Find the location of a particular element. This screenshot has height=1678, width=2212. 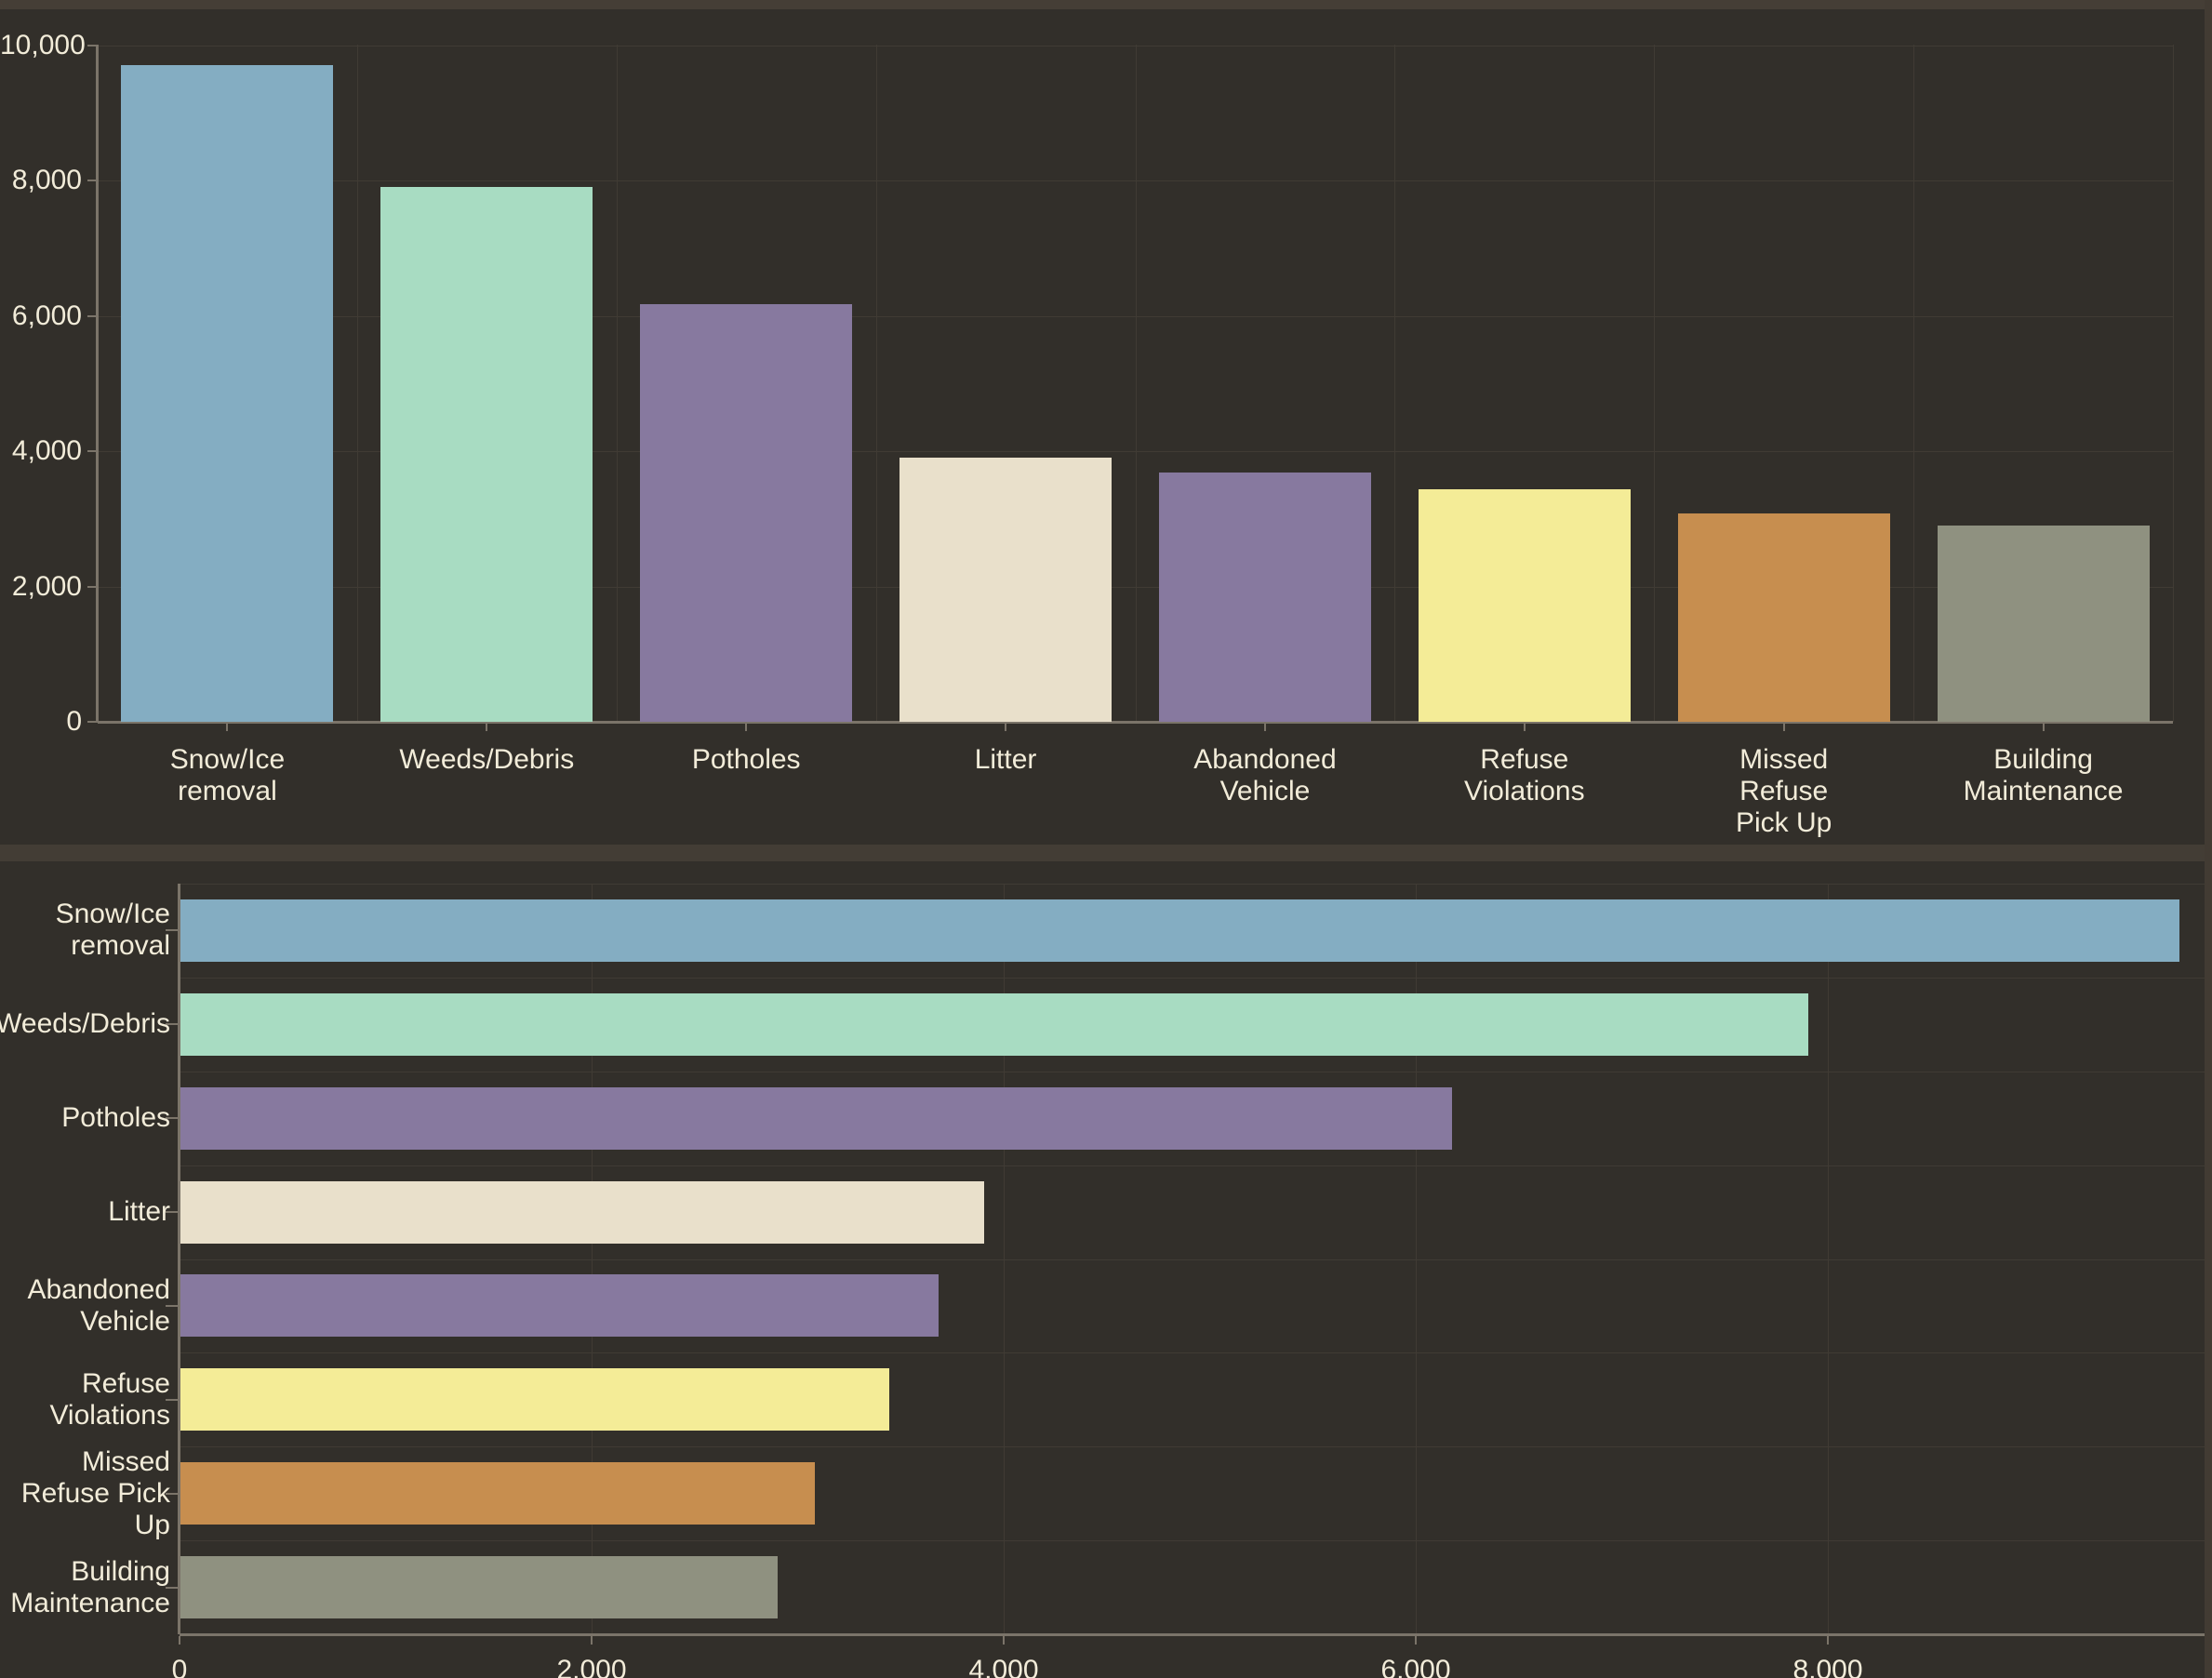

y-axis-label-10000: 10,000 is located at coordinates (43, 44).